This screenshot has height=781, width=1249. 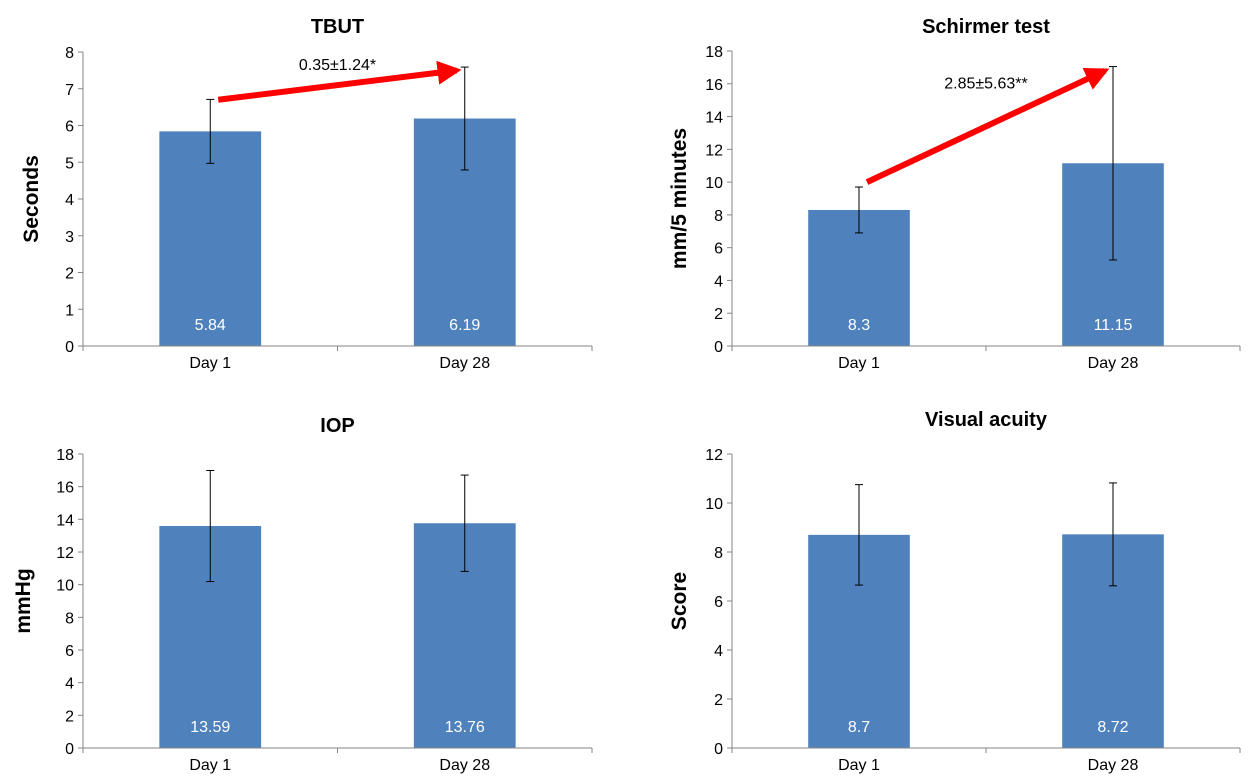 What do you see at coordinates (69, 237) in the screenshot?
I see `y-tick-label: 3` at bounding box center [69, 237].